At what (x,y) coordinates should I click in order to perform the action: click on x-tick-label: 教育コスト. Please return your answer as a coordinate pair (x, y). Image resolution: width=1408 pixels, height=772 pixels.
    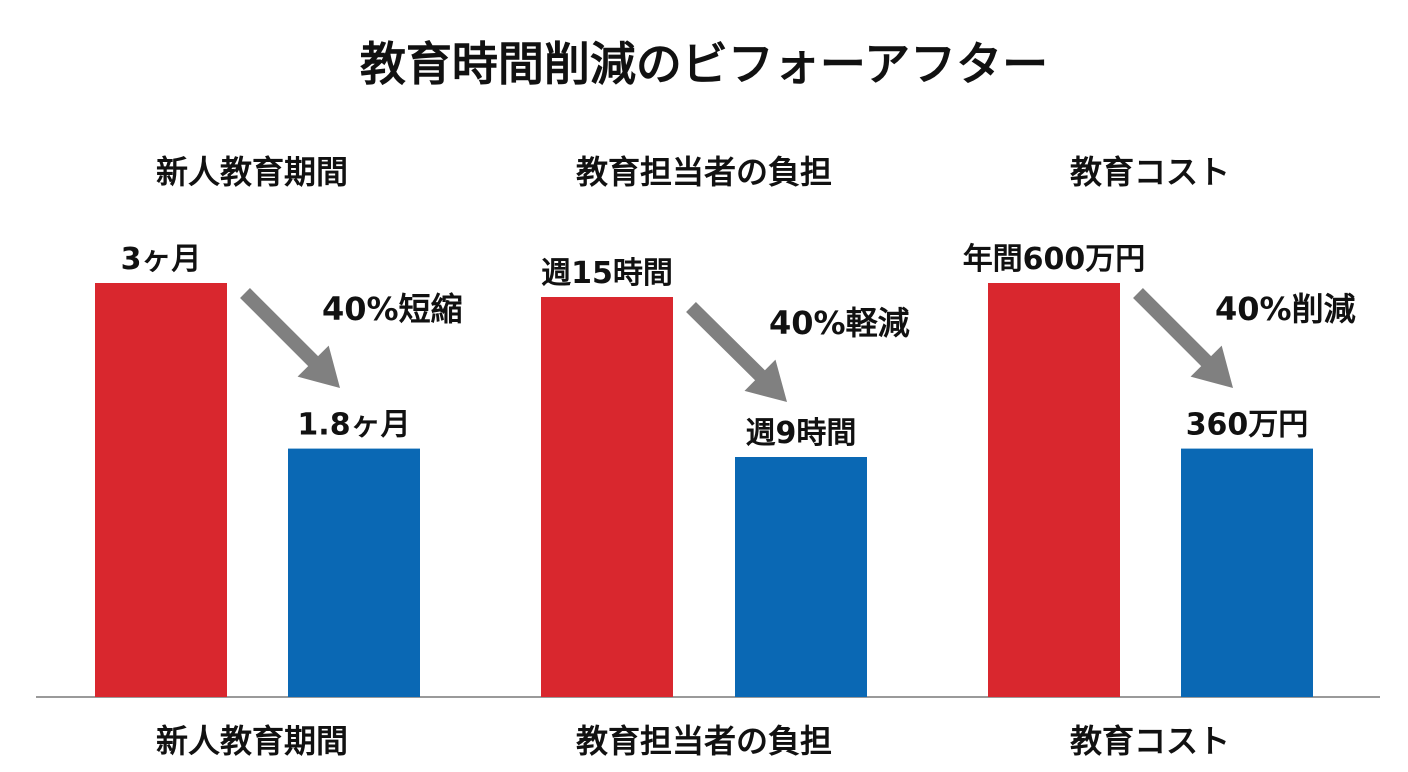
    Looking at the image, I should click on (1150, 741).